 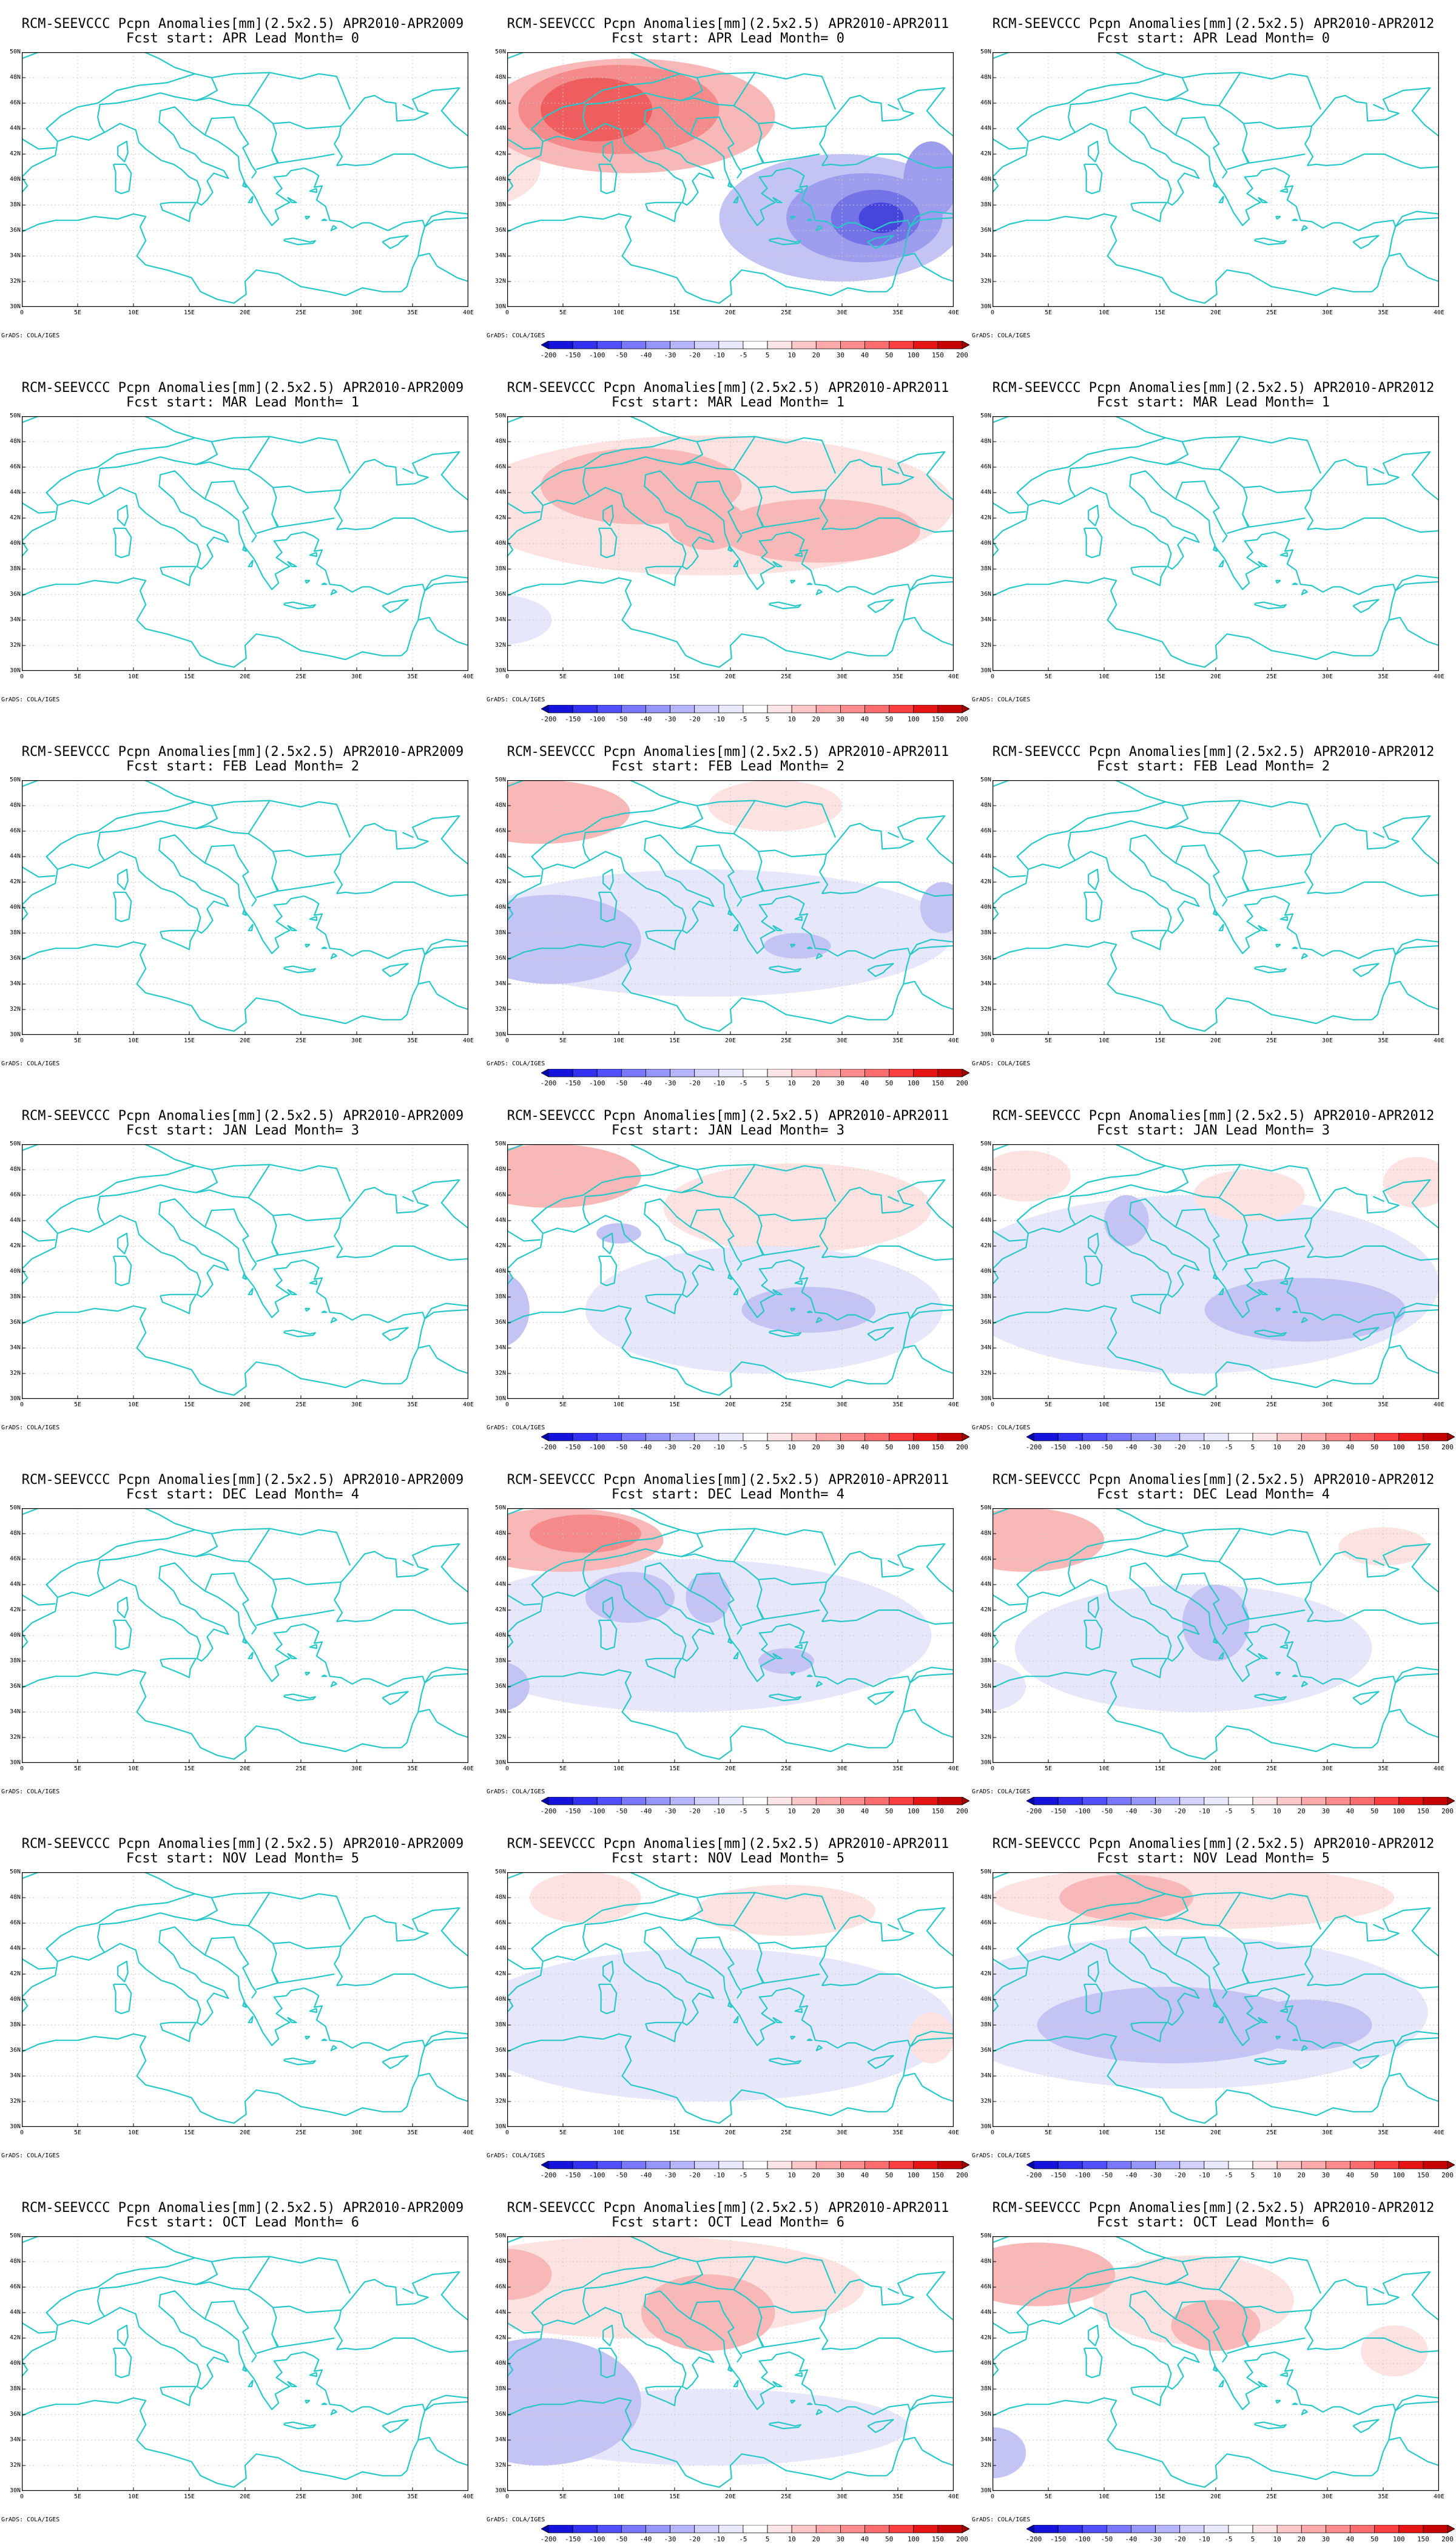 What do you see at coordinates (962, 1811) in the screenshot?
I see `colorbar-label: 200` at bounding box center [962, 1811].